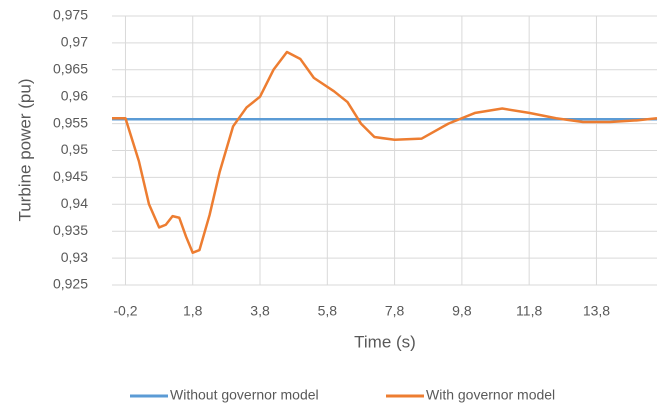 This screenshot has height=408, width=666. Describe the element at coordinates (70, 284) in the screenshot. I see `y-tick-label: 0,925` at that location.